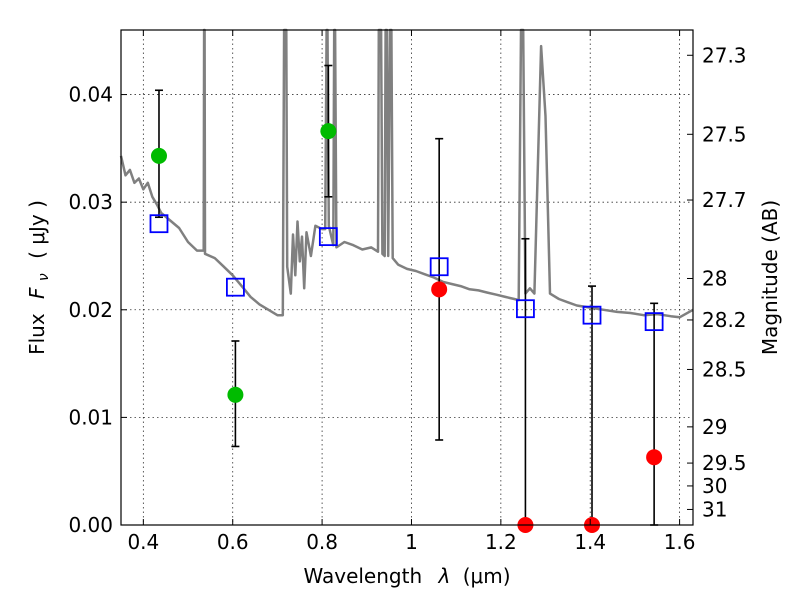  Describe the element at coordinates (90, 310) in the screenshot. I see `y-tick-label: 0.02` at that location.